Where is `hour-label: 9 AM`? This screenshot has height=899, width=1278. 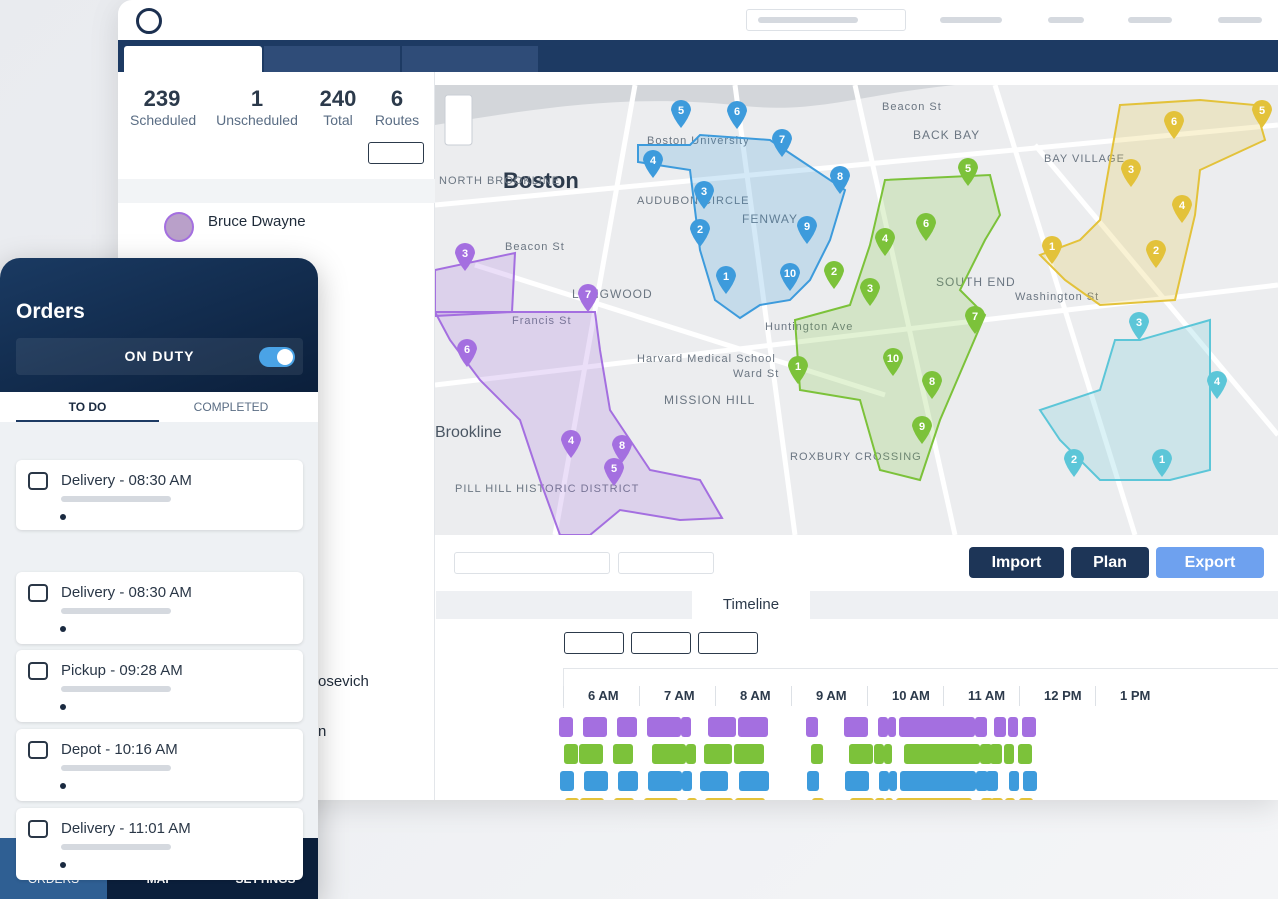
hour-label: 9 AM is located at coordinates (831, 695).